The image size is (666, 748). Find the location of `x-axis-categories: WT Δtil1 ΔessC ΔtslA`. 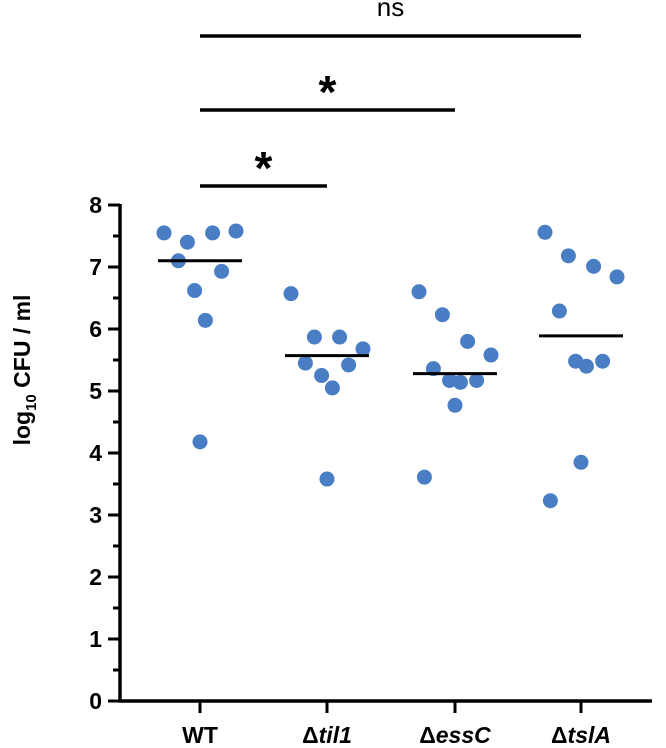

x-axis-categories: WT Δtil1 ΔessC ΔtslA is located at coordinates (396, 735).